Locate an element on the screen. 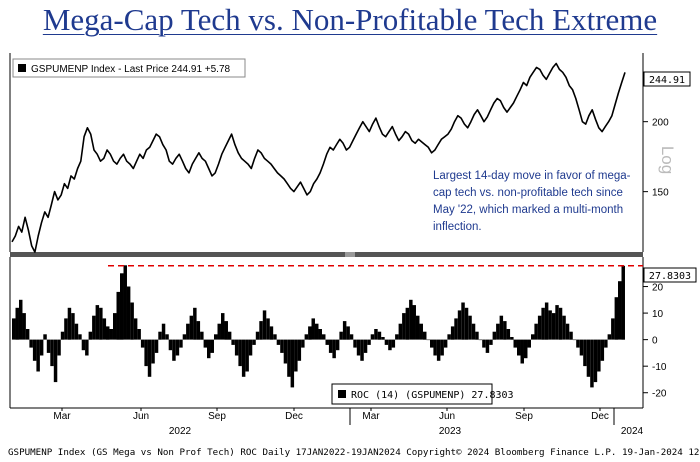 This screenshot has width=700, height=462. year-label: 2022 is located at coordinates (180, 431).